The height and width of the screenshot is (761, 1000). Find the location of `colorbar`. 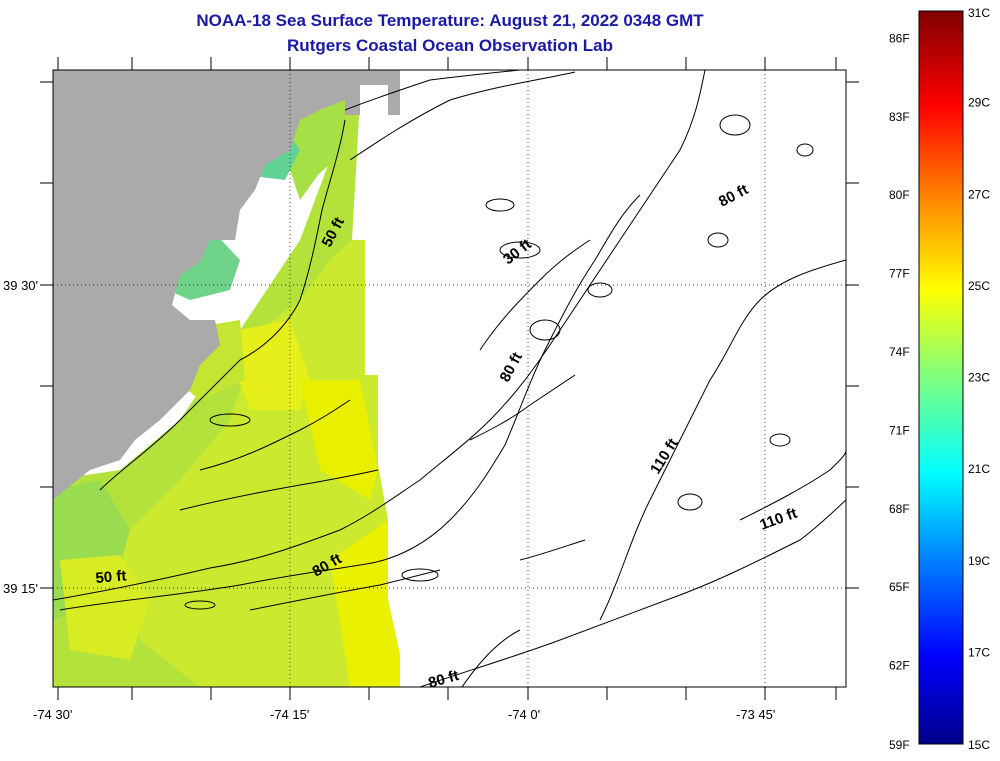

colorbar is located at coordinates (941, 377).